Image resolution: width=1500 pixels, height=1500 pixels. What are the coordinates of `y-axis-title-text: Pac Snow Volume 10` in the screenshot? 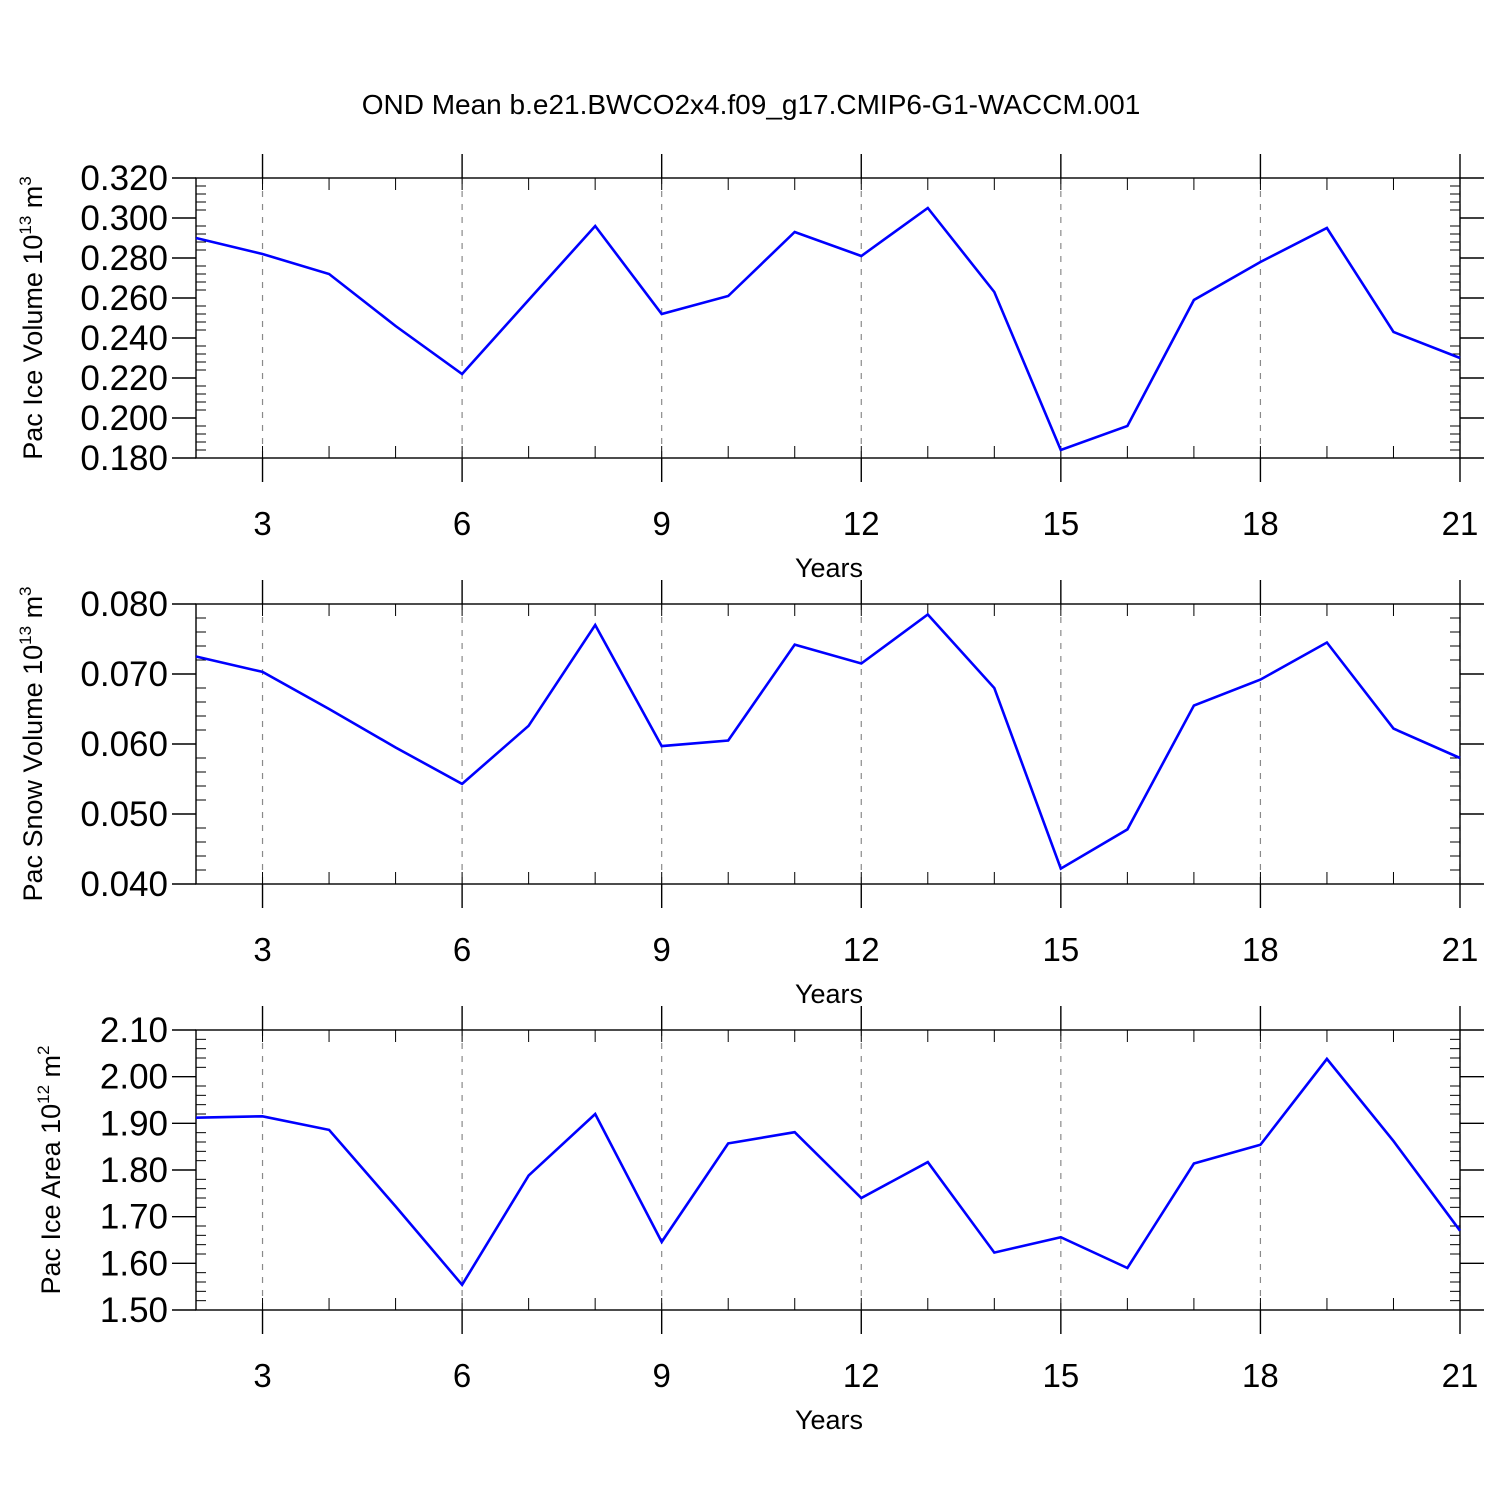 It's located at (33, 773).